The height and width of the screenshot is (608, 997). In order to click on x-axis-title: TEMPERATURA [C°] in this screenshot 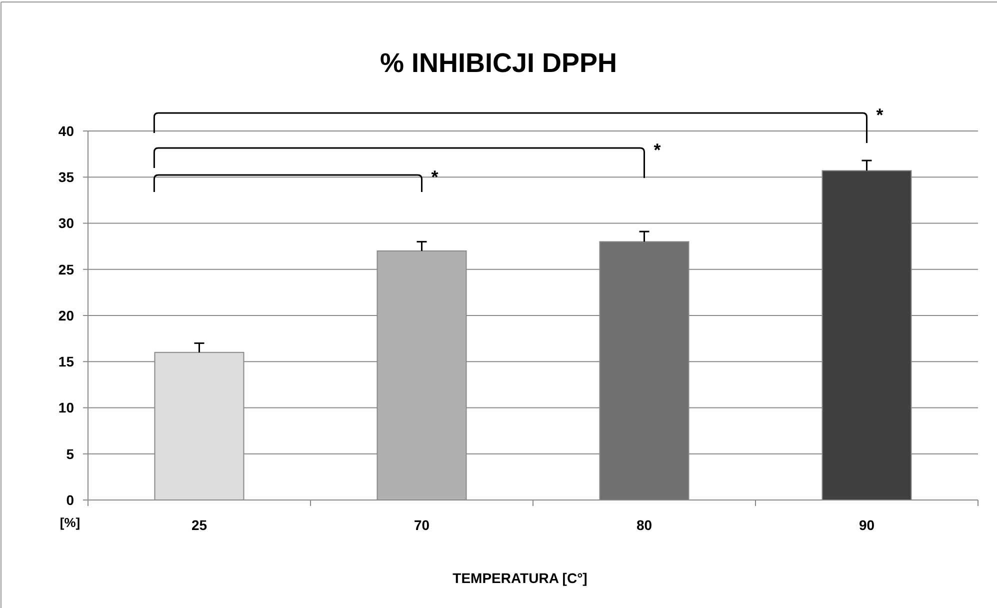, I will do `click(520, 578)`.